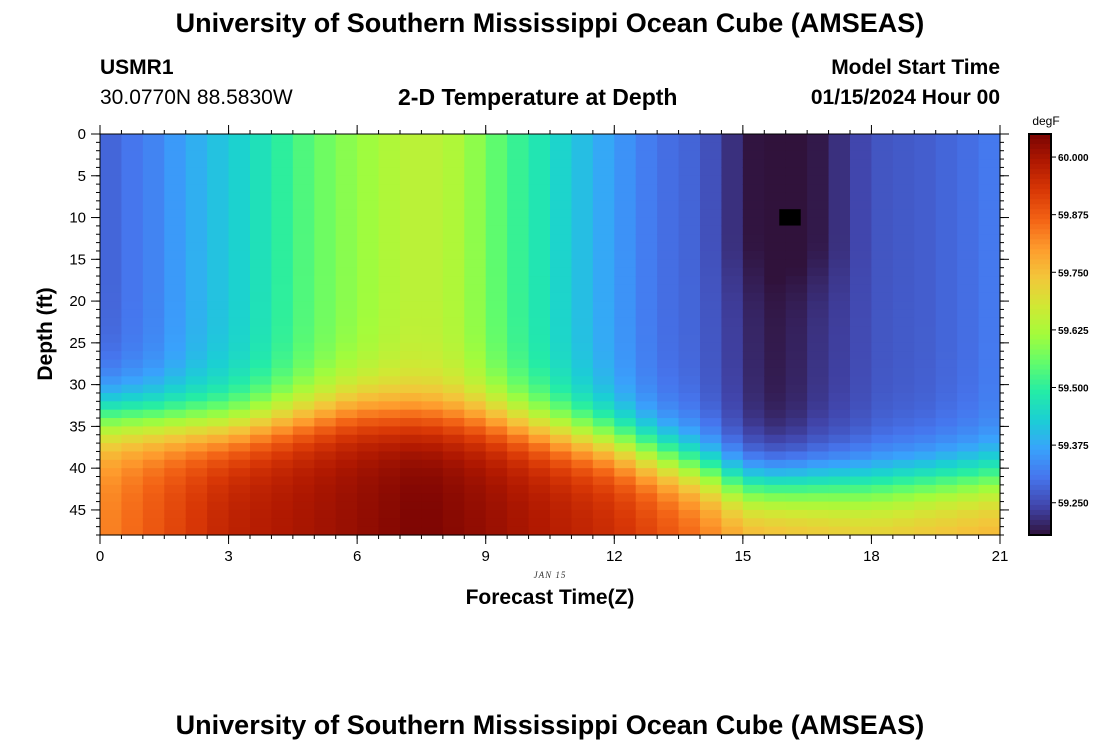 This screenshot has height=750, width=1100. I want to click on colorbar-tick-label: 59.875, so click(1073, 216).